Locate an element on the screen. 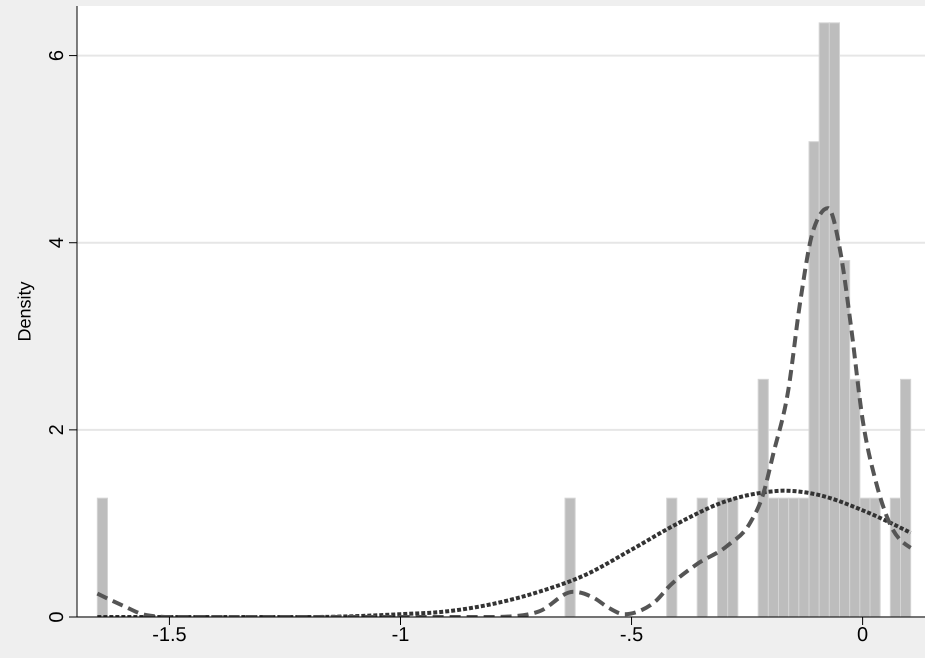 The height and width of the screenshot is (658, 925). y-tick-label: 0 is located at coordinates (57, 617).